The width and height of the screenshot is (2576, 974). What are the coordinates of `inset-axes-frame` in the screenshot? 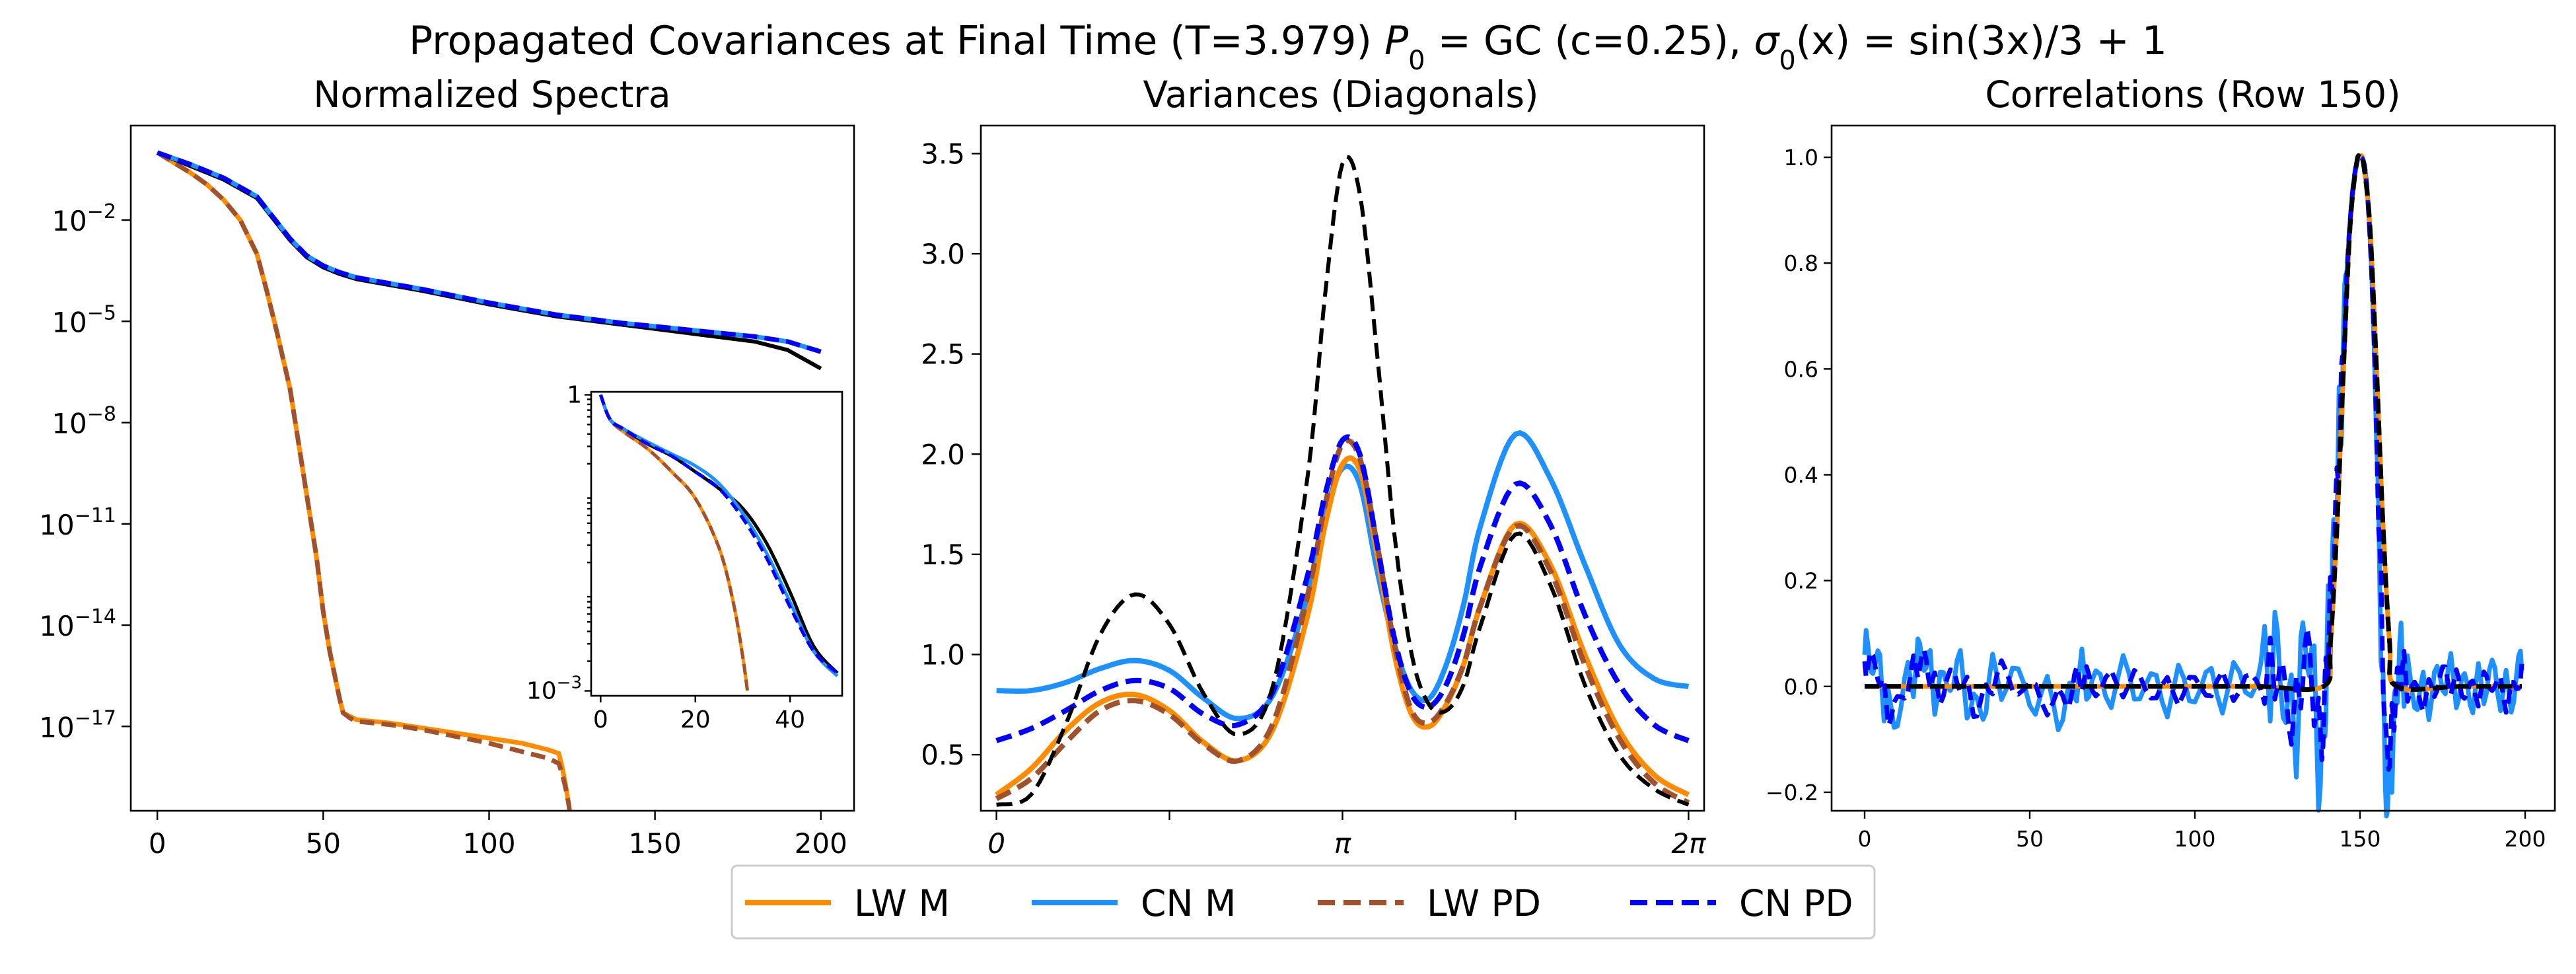 It's located at (717, 544).